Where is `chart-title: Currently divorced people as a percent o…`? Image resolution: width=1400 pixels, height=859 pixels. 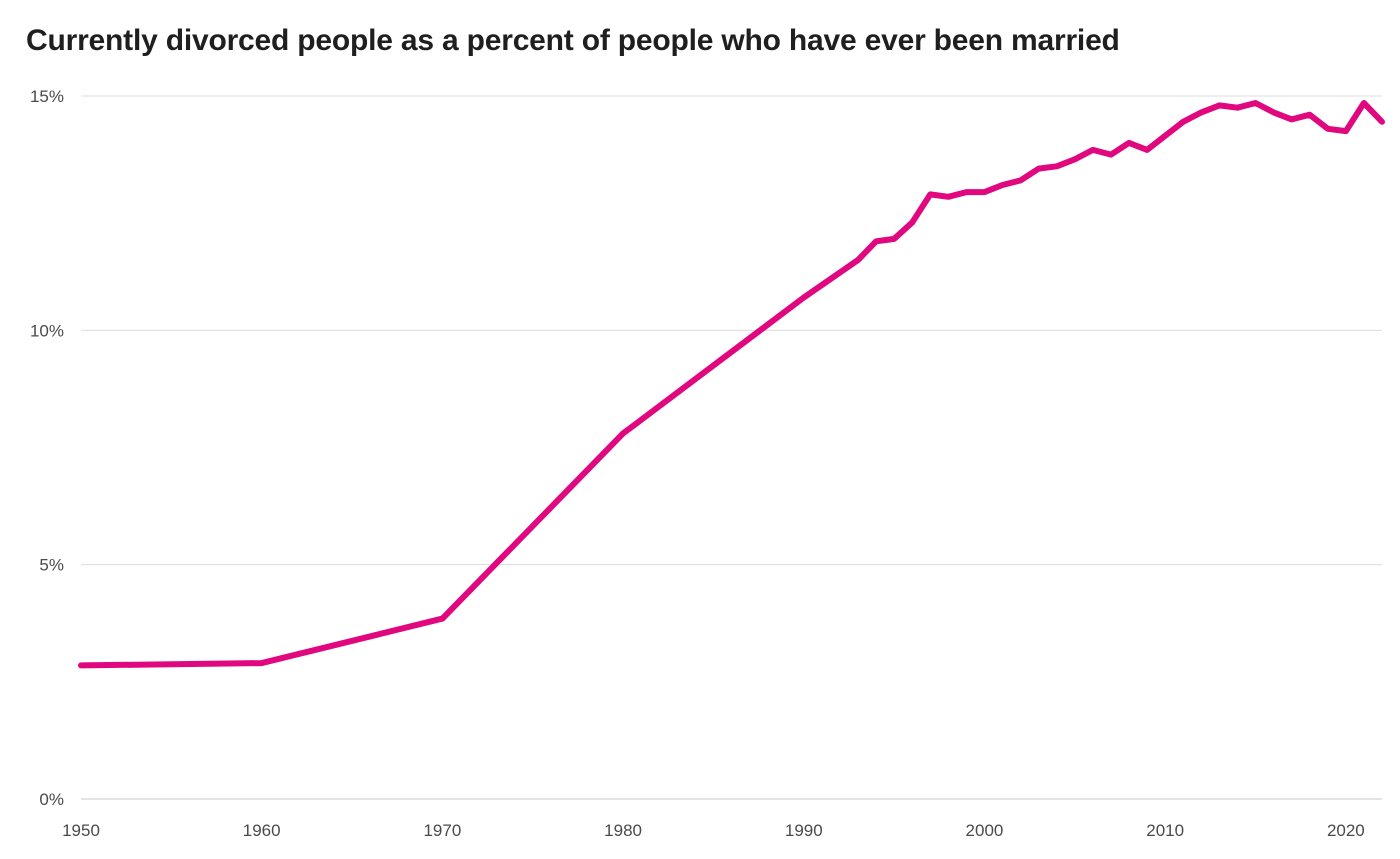
chart-title: Currently divorced people as a percent o… is located at coordinates (573, 40).